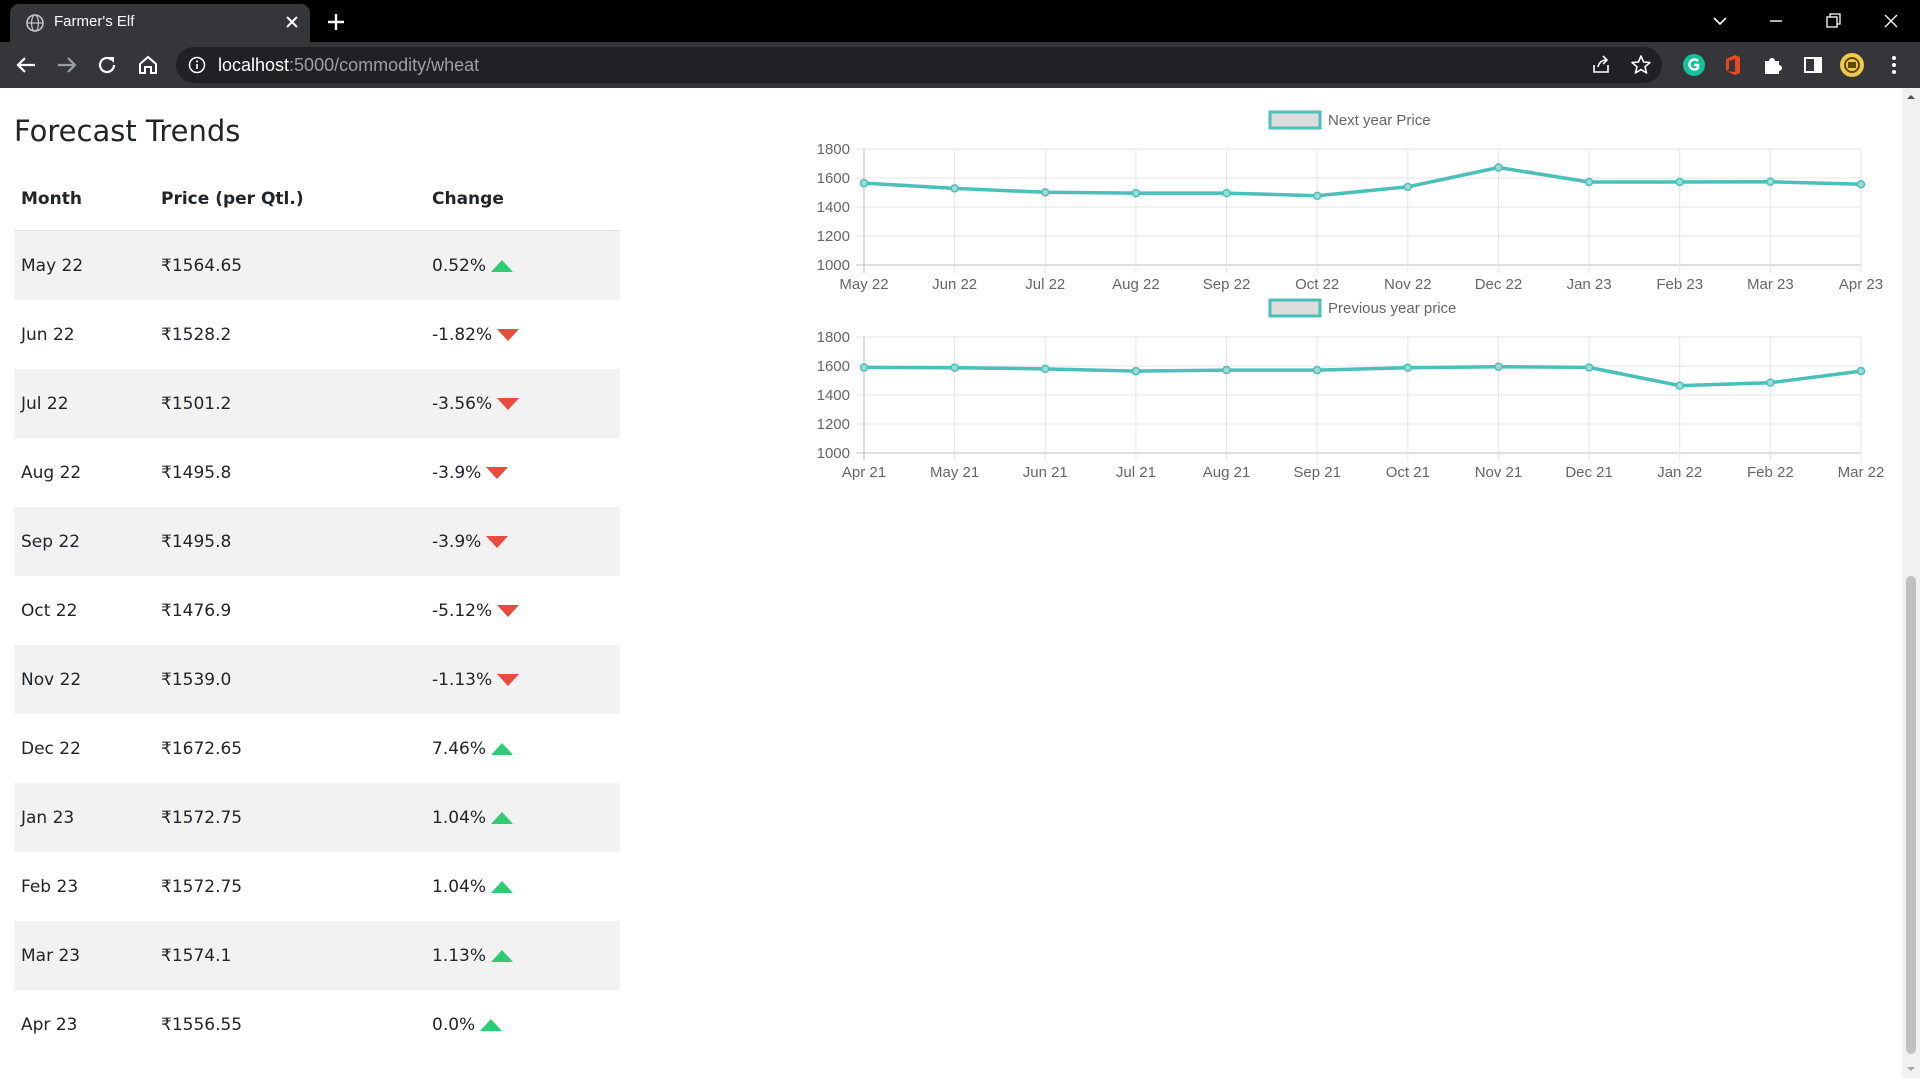 This screenshot has width=1920, height=1080. What do you see at coordinates (94, 21) in the screenshot?
I see `tab-title: Farmer's Elf` at bounding box center [94, 21].